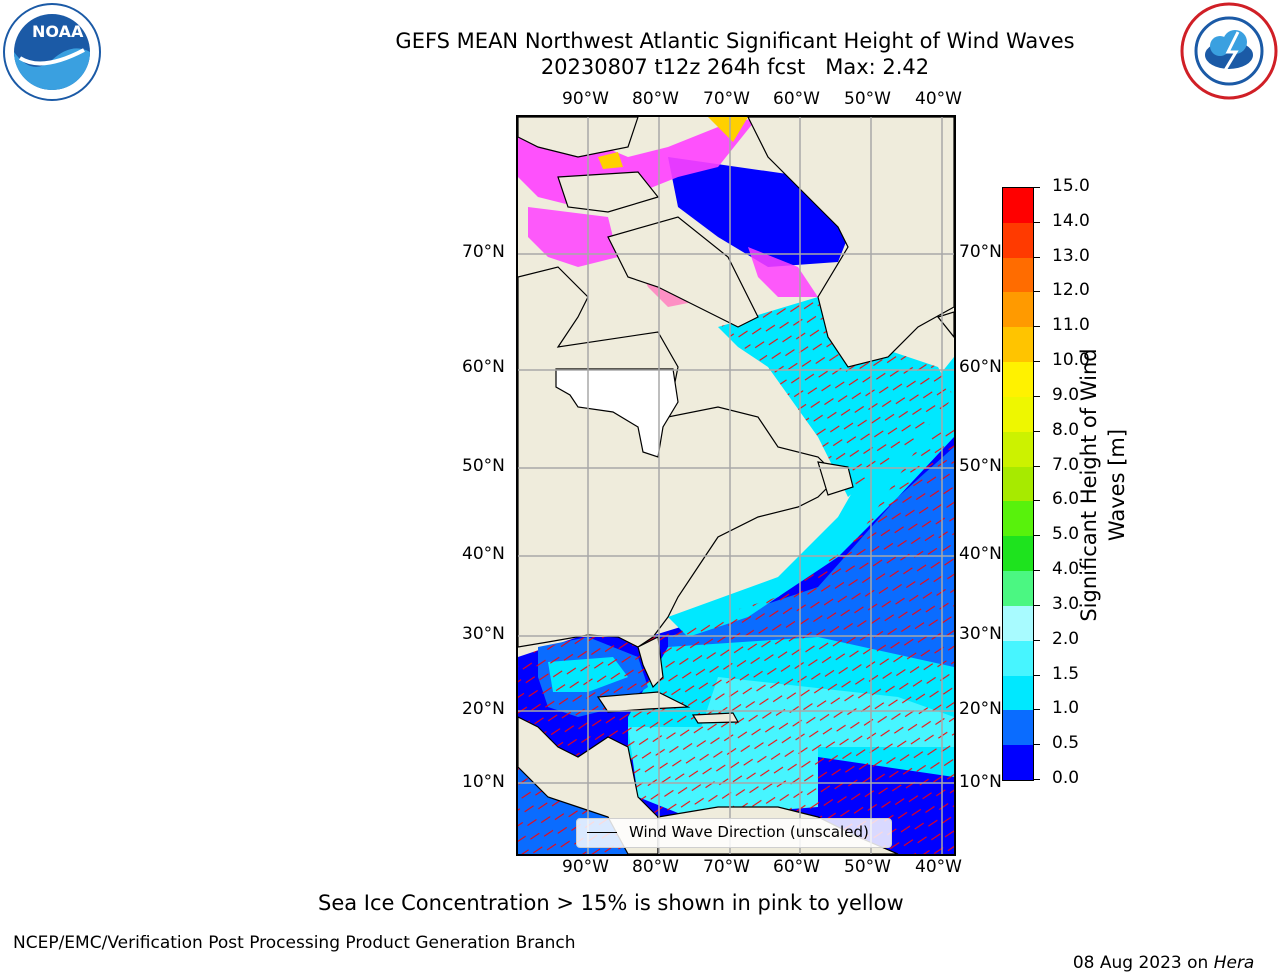 The image size is (1280, 973). I want to click on map-legend: Wind Wave Direction (unscaled), so click(734, 833).